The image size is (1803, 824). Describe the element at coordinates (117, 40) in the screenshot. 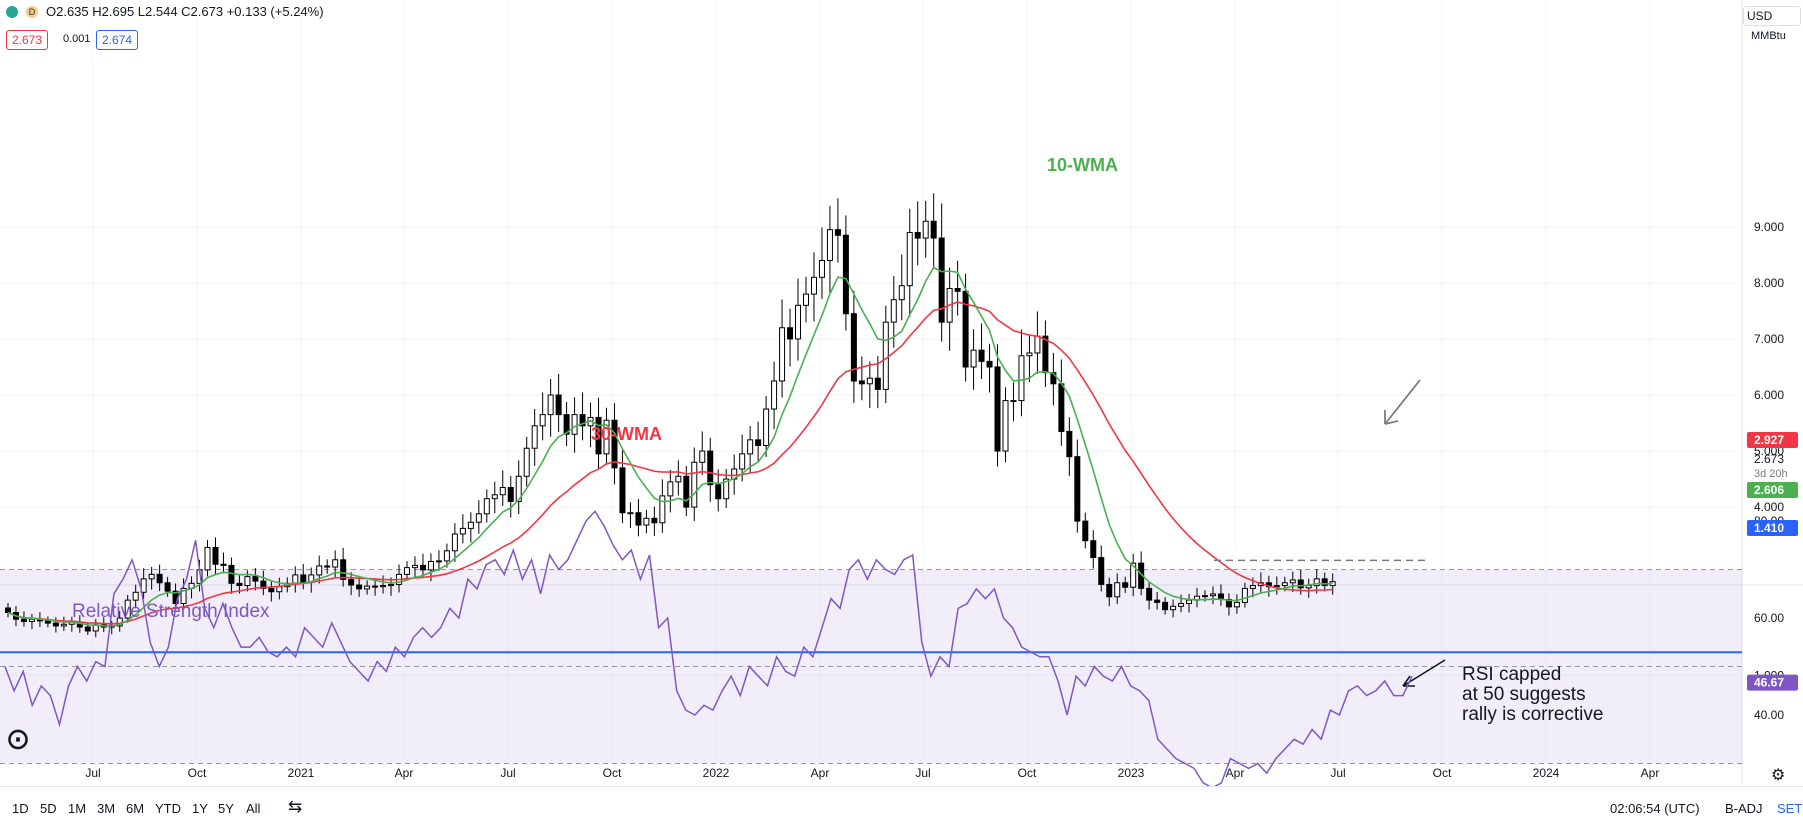

I see `ask-price: 2.674` at that location.